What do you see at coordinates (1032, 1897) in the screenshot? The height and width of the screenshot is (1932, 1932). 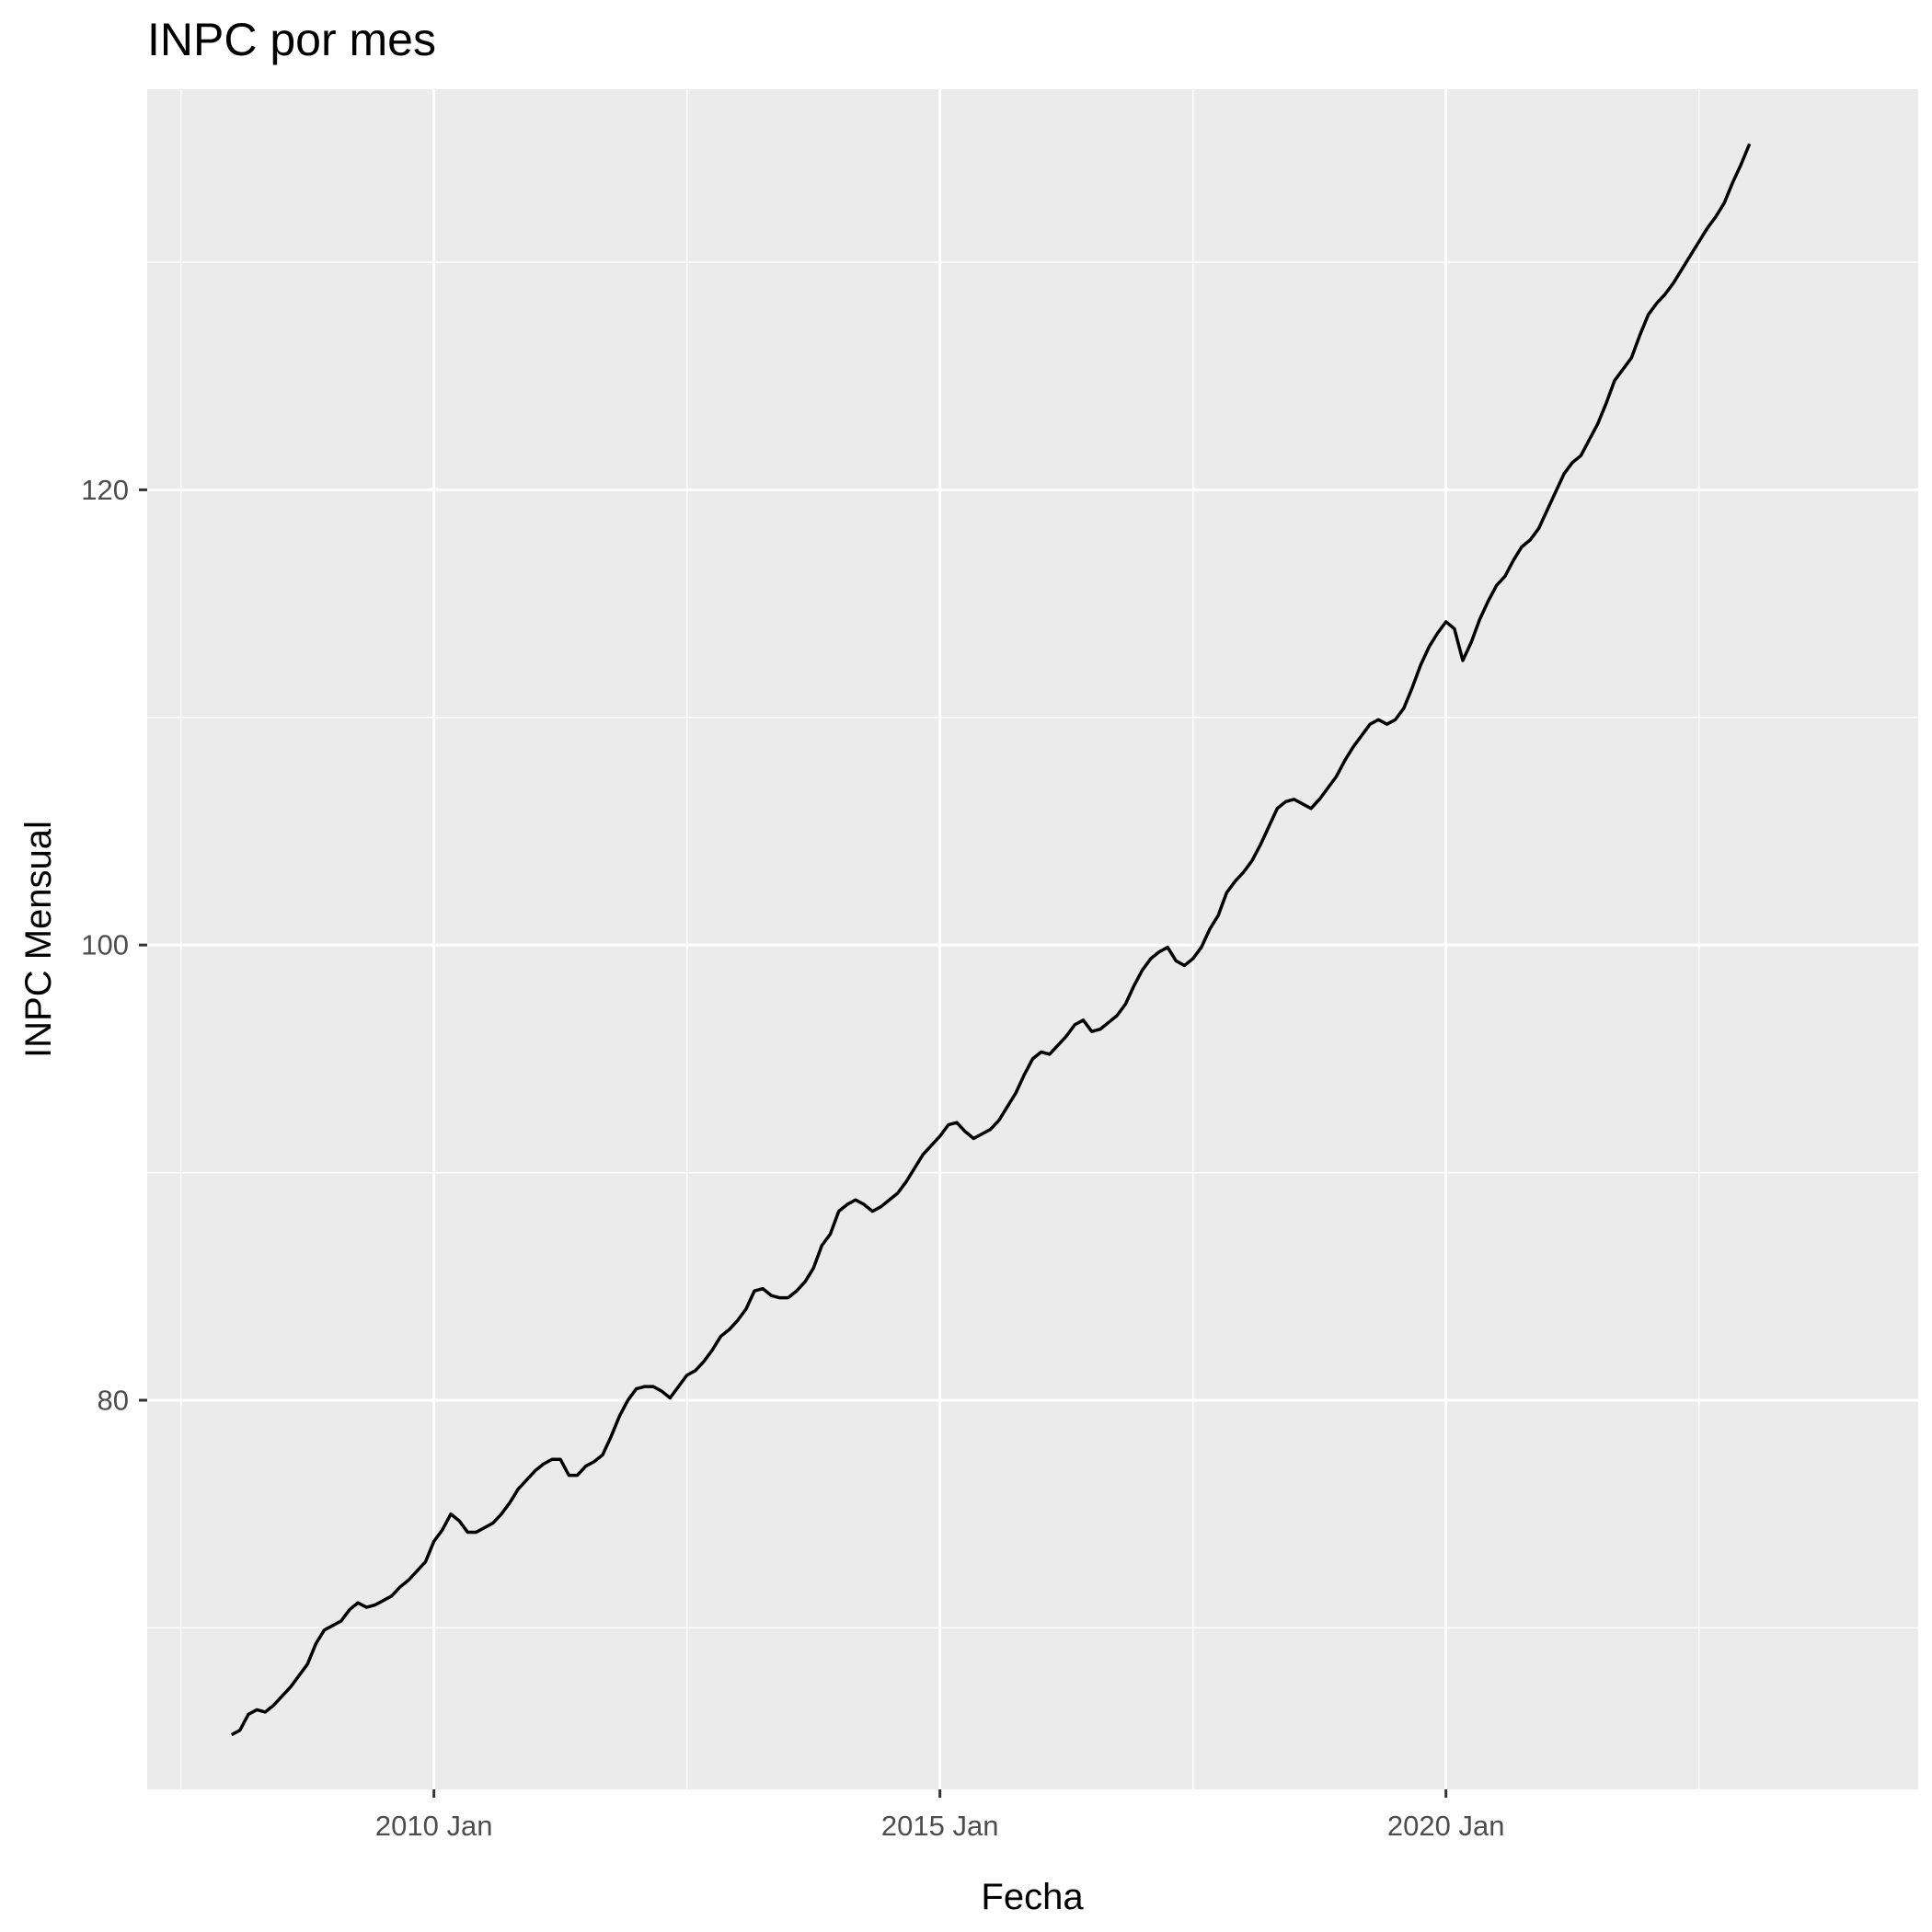 I see `x-axis-title: Fecha` at bounding box center [1032, 1897].